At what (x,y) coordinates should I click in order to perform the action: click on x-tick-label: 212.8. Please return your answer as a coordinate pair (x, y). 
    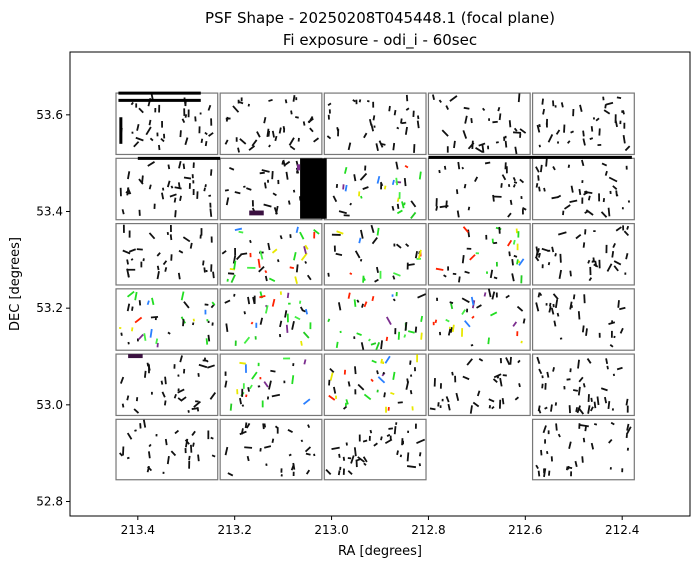
    Looking at the image, I should click on (428, 530).